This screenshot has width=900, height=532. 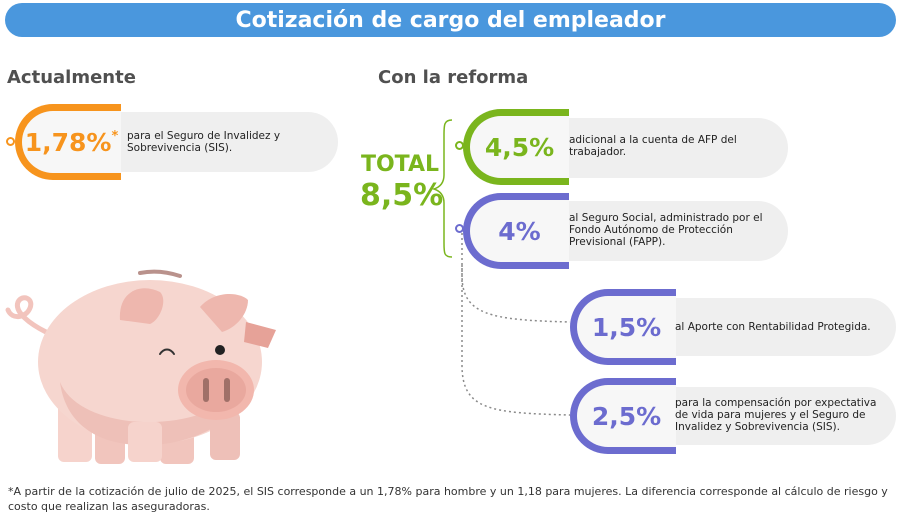 What do you see at coordinates (71, 77) in the screenshot?
I see `current-section-title: Actualmente` at bounding box center [71, 77].